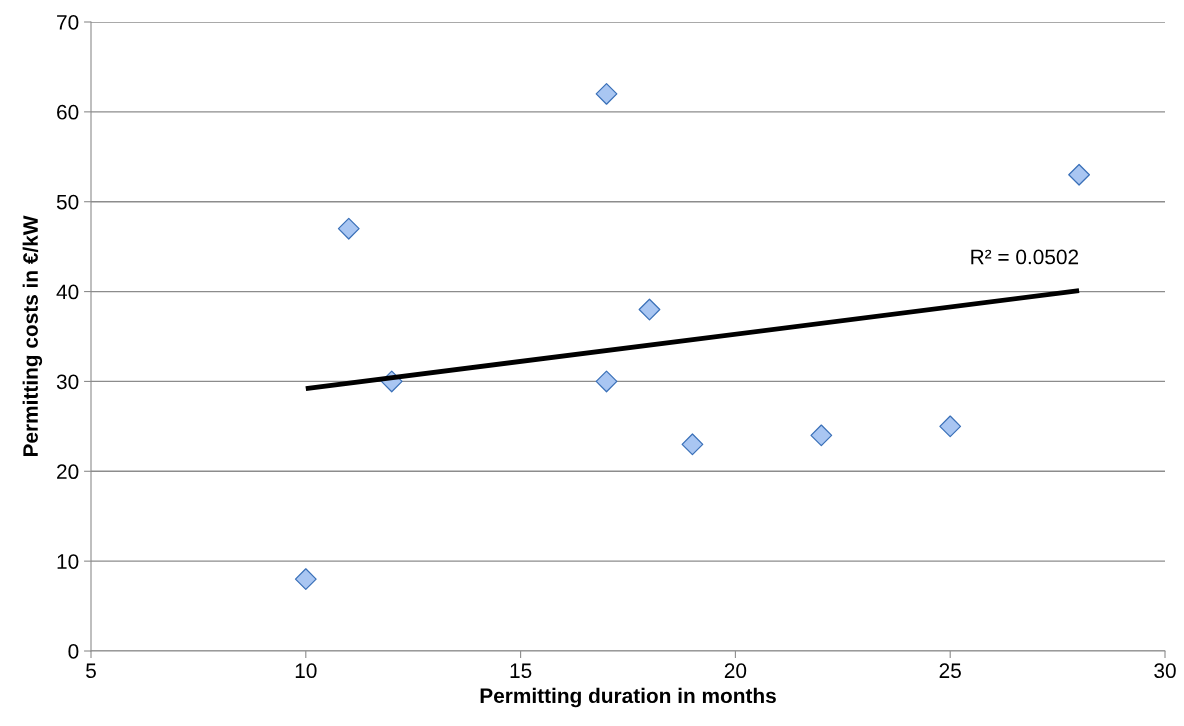  I want to click on y-tick-label: 70, so click(68, 22).